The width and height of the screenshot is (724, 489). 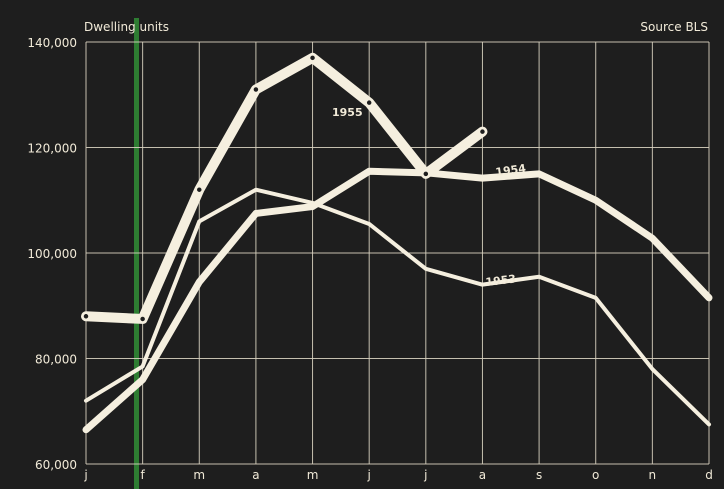 What do you see at coordinates (674, 27) in the screenshot?
I see `source-label: Source BLS` at bounding box center [674, 27].